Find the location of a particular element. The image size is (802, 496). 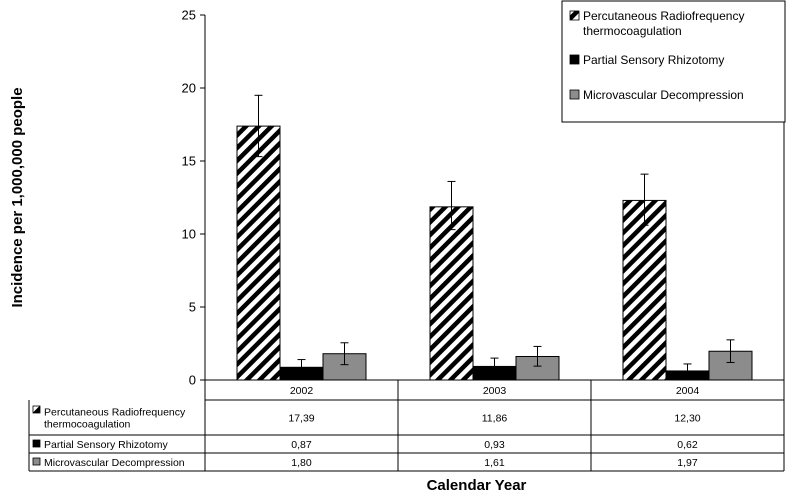

data-label: 1,97 is located at coordinates (687, 463).